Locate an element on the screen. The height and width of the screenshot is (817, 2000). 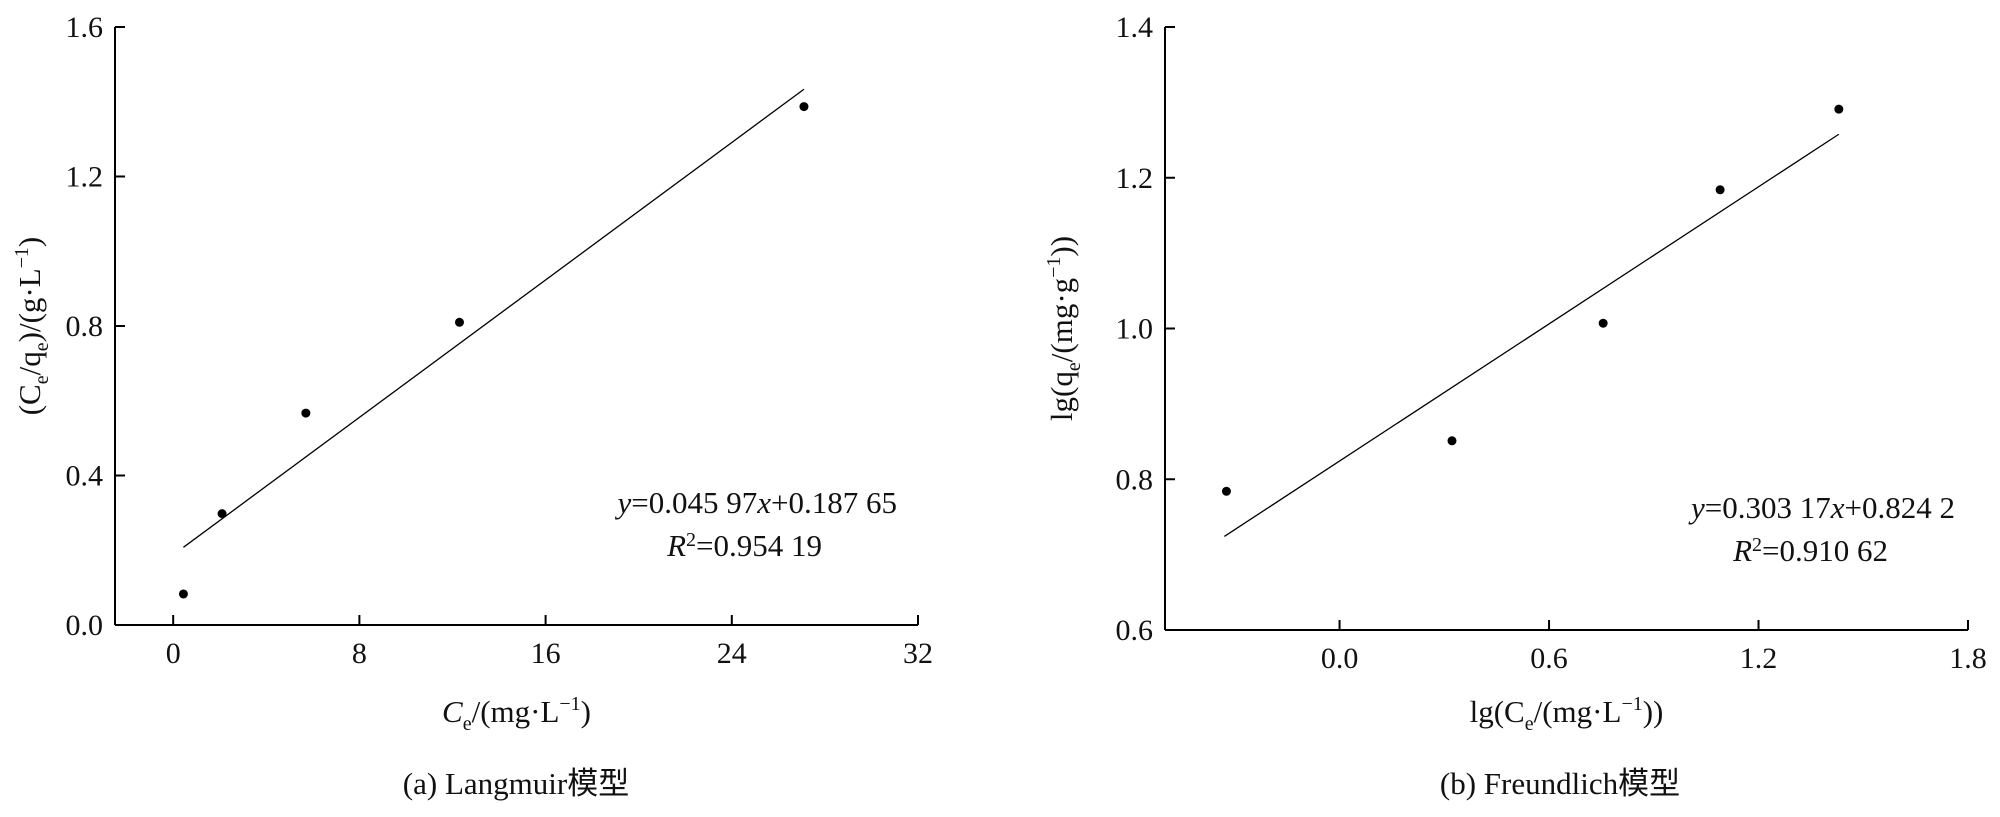
y-tick-label: 0.6 is located at coordinates (1135, 630).